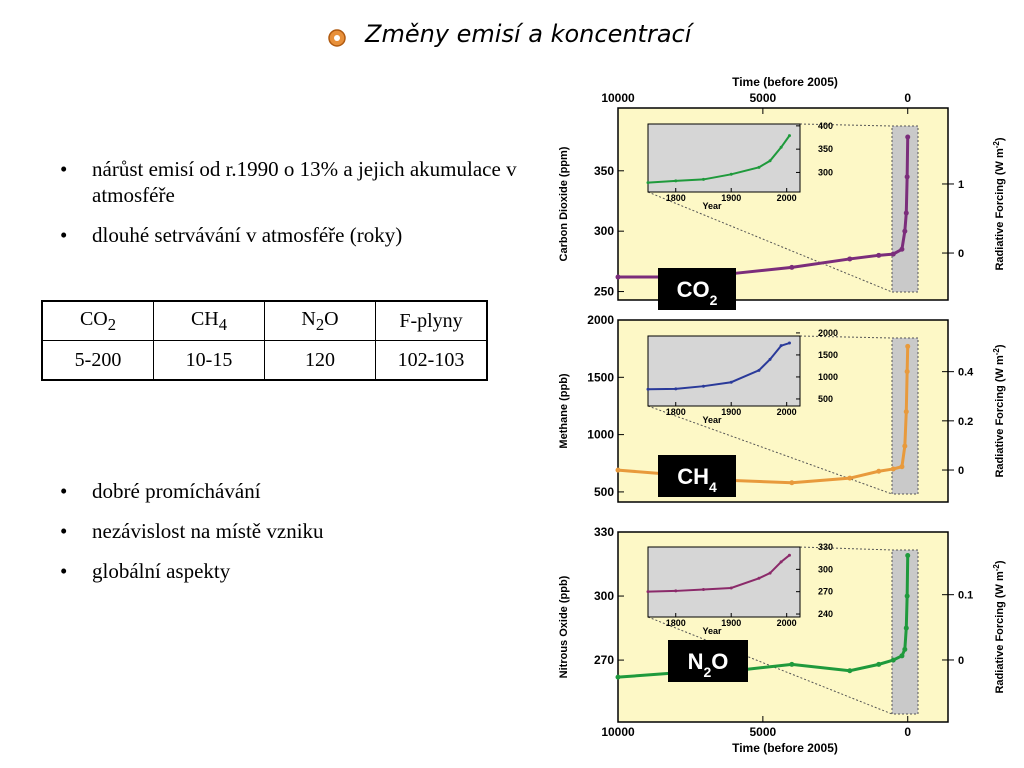 The height and width of the screenshot is (768, 1024). I want to click on inset-x-label: Year, so click(712, 206).